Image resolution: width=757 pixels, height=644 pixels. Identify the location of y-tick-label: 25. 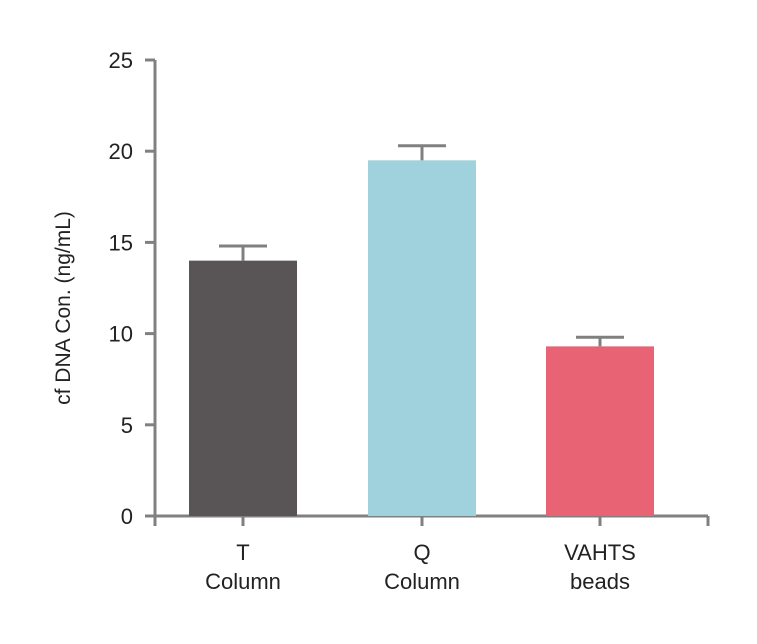
(121, 60).